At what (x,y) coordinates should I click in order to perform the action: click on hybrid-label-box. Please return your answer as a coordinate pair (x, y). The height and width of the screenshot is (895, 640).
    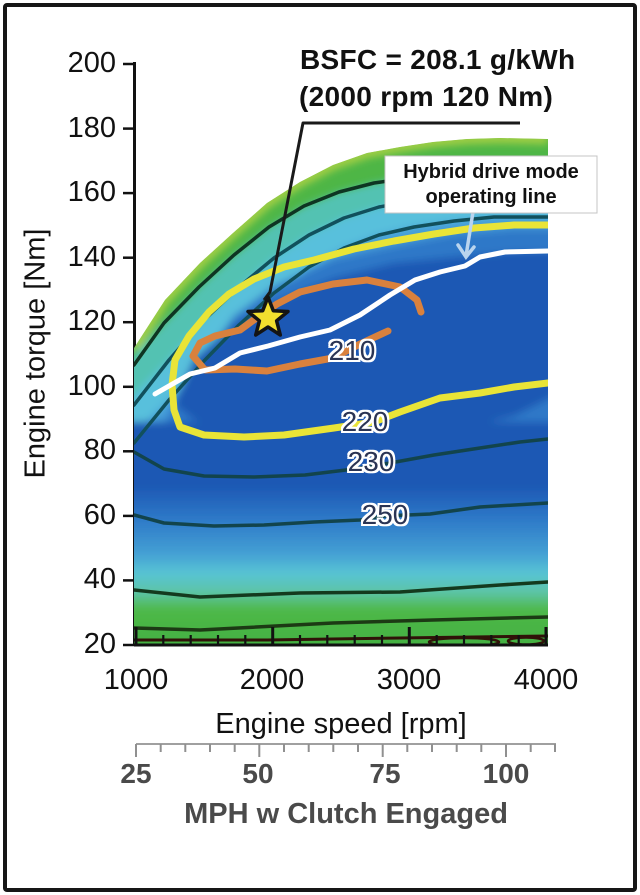
    Looking at the image, I should click on (491, 184).